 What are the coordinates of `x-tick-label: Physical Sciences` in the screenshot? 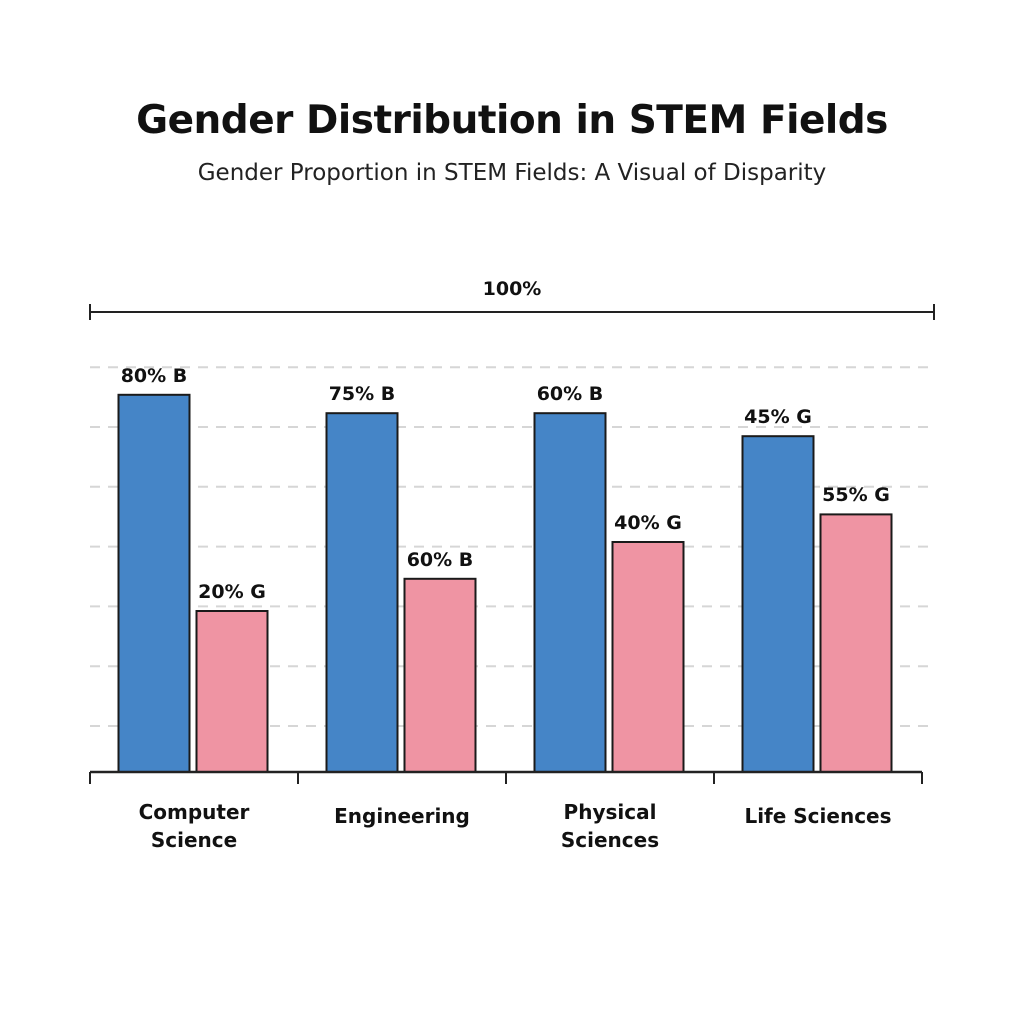 It's located at (610, 826).